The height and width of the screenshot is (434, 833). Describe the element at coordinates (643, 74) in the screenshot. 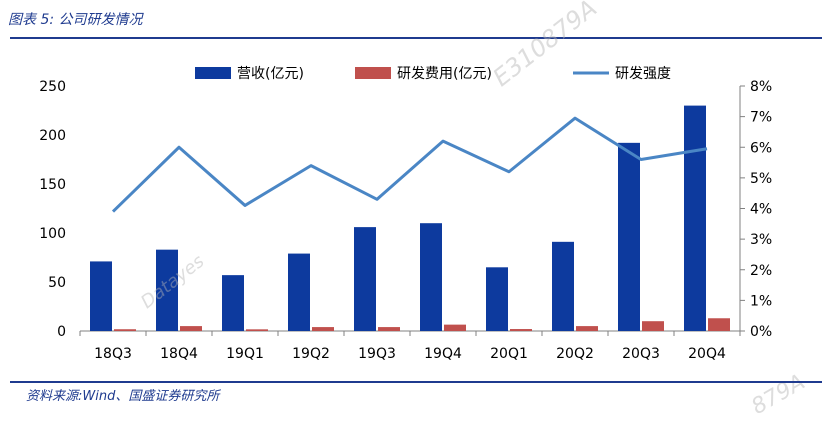

I see `legend-label-rd-intensity: 研发强度` at that location.